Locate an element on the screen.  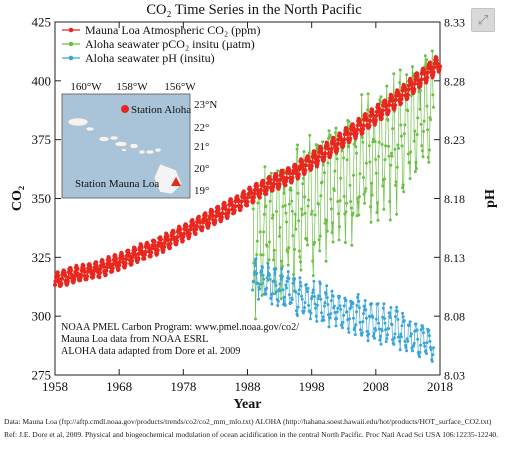
expand-arrows-icon: ⤢ is located at coordinates (483, 20).